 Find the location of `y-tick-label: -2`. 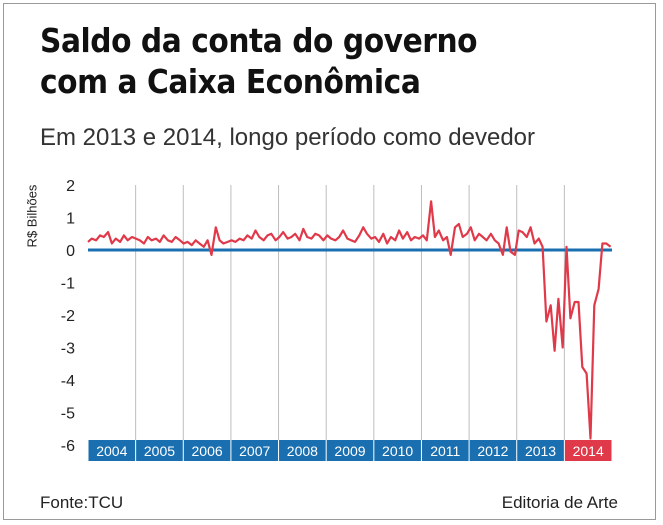

y-tick-label: -2 is located at coordinates (68, 316).